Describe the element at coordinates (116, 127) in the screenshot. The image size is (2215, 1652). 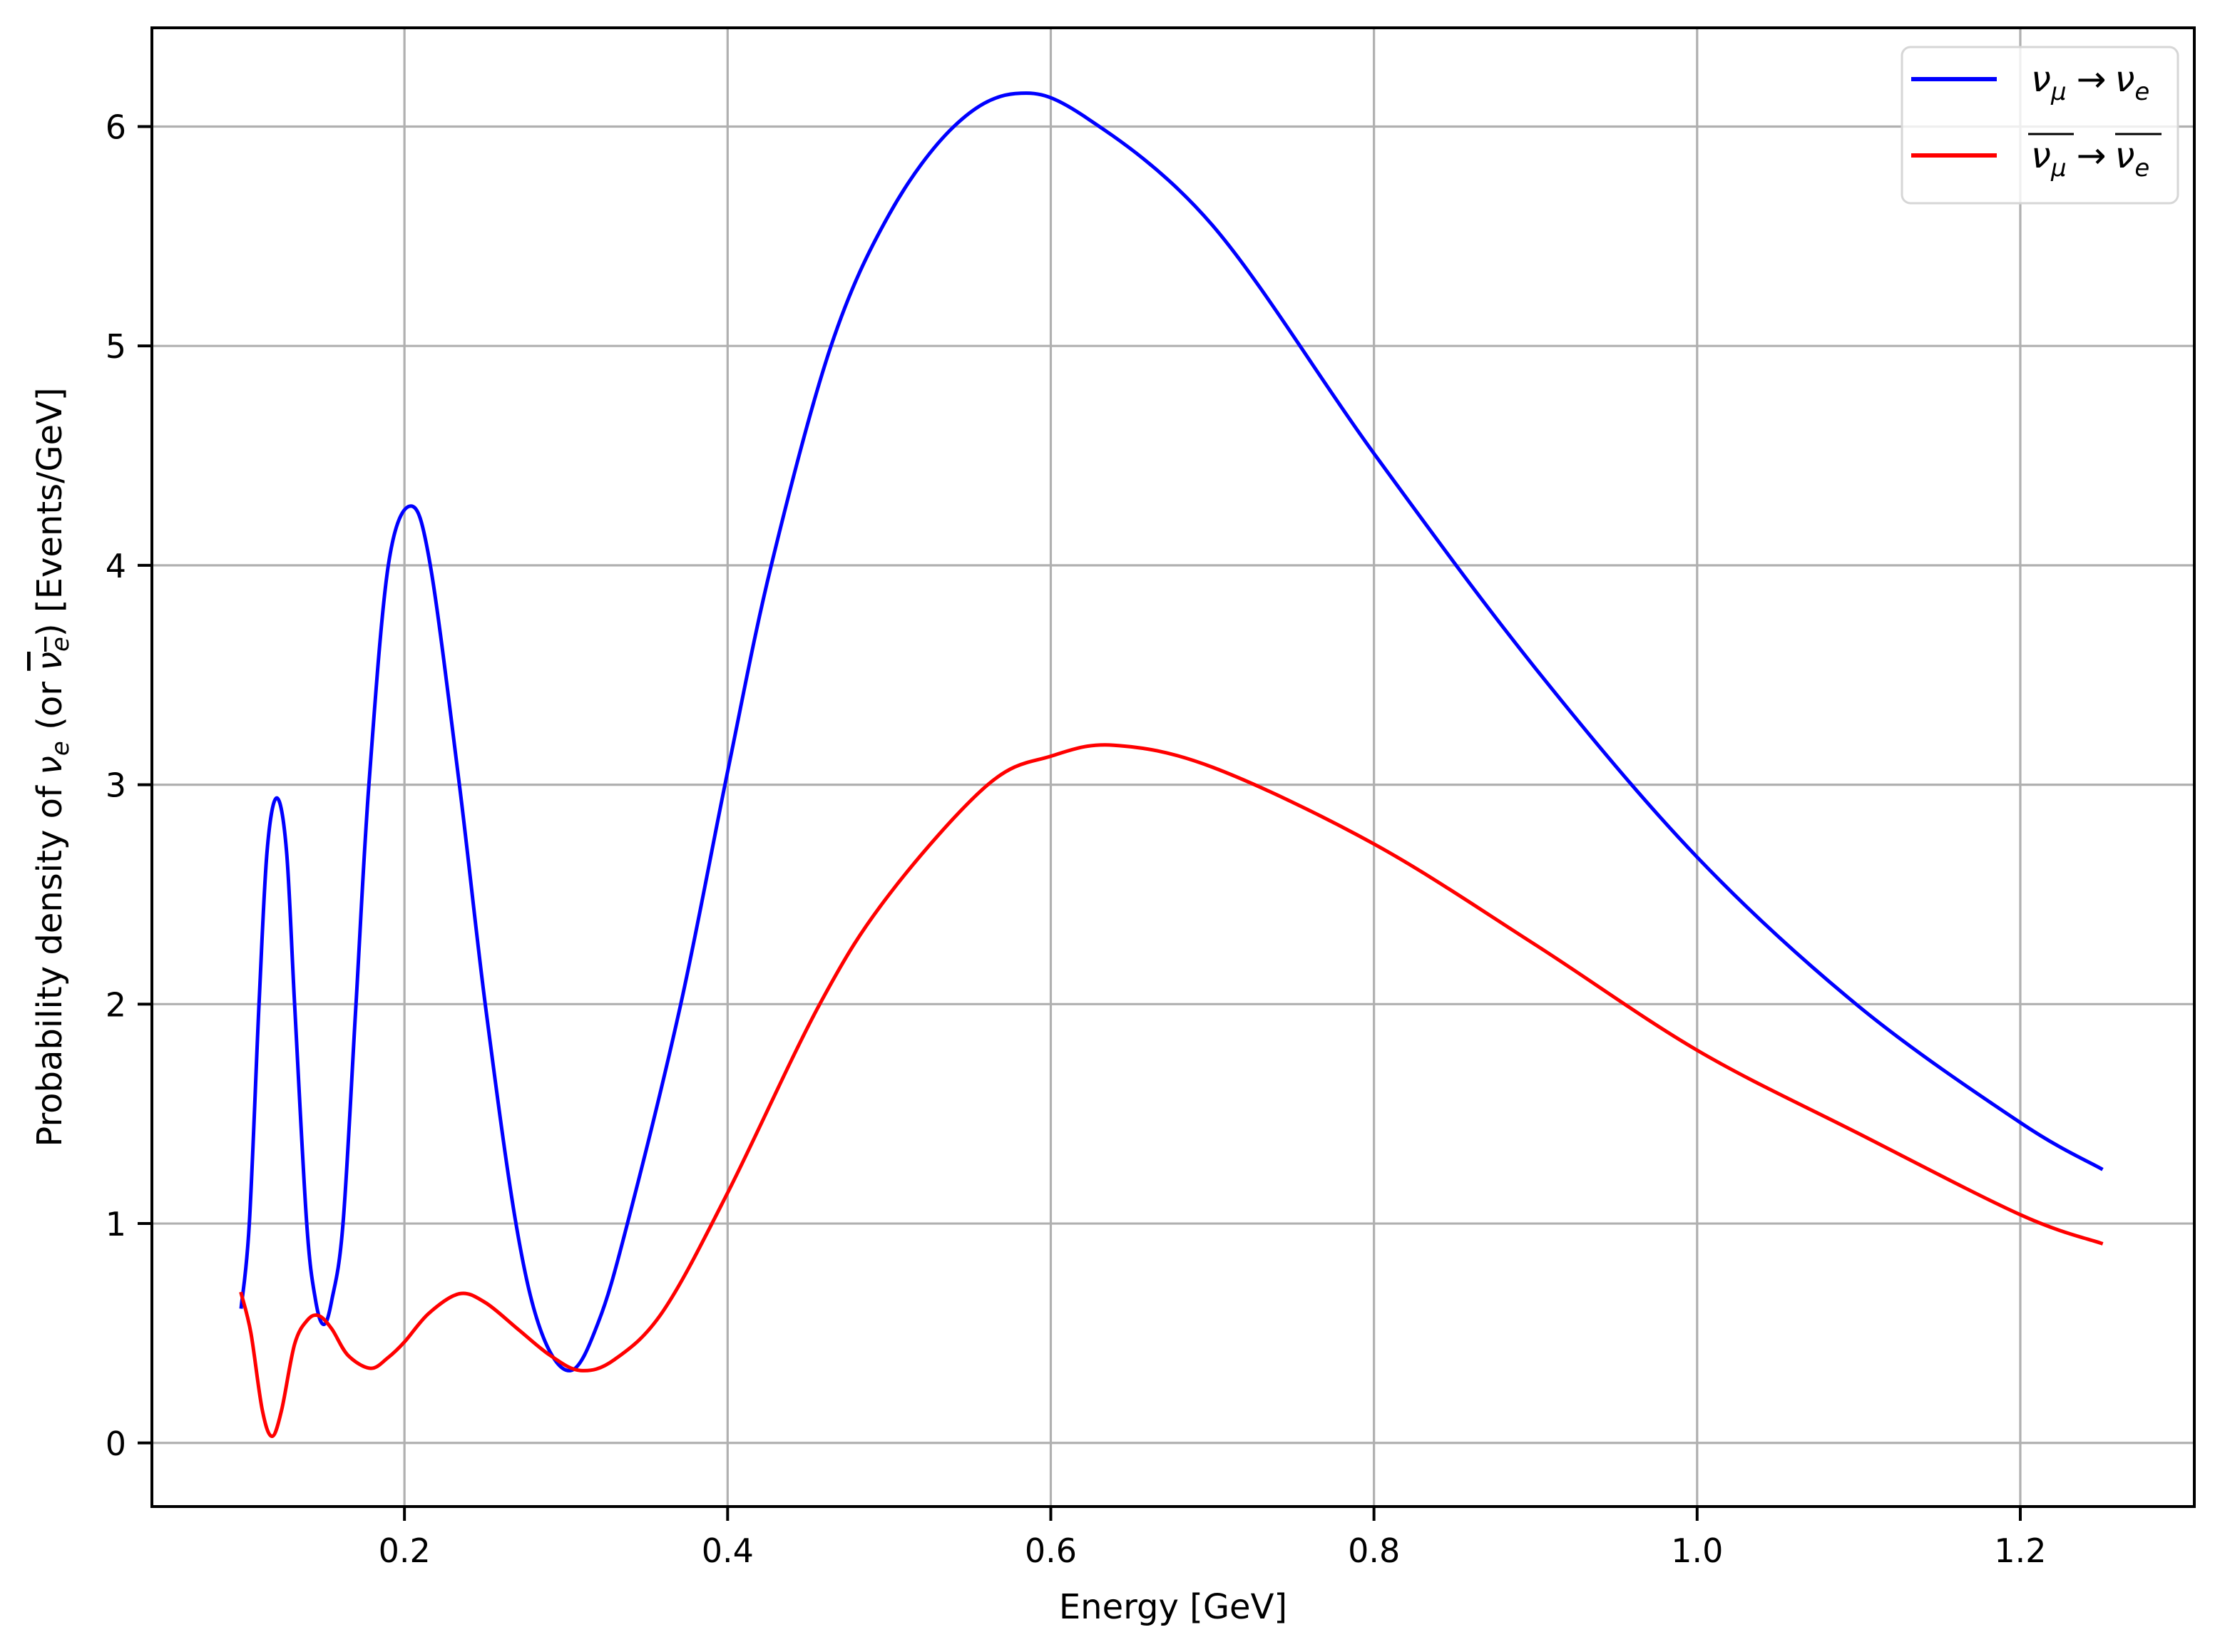
I see `y-tick-label: 6` at that location.